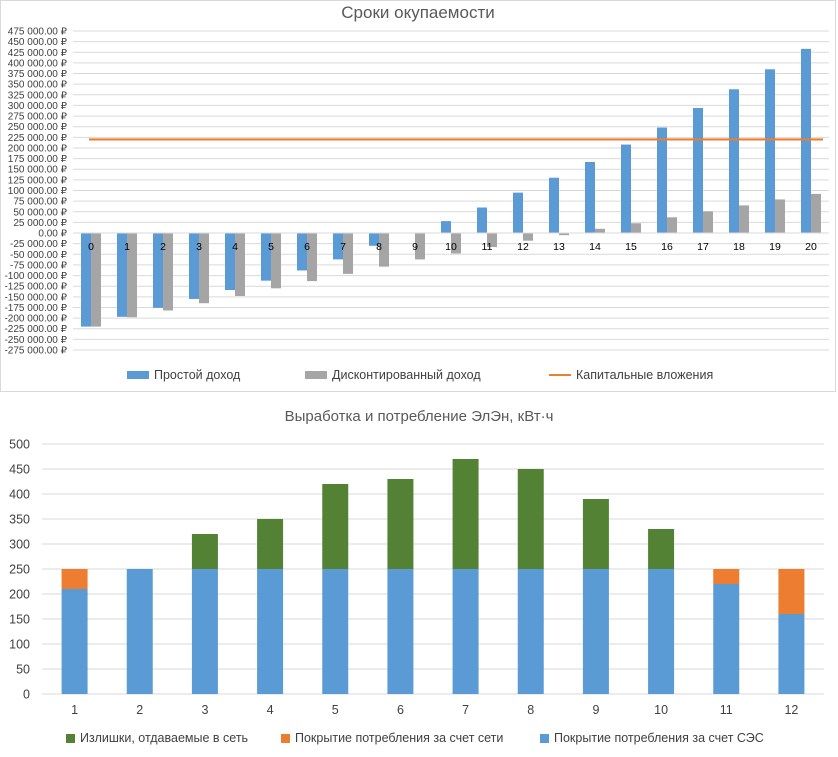 The image size is (838, 757). I want to click on x-tick-label: 11, so click(726, 710).